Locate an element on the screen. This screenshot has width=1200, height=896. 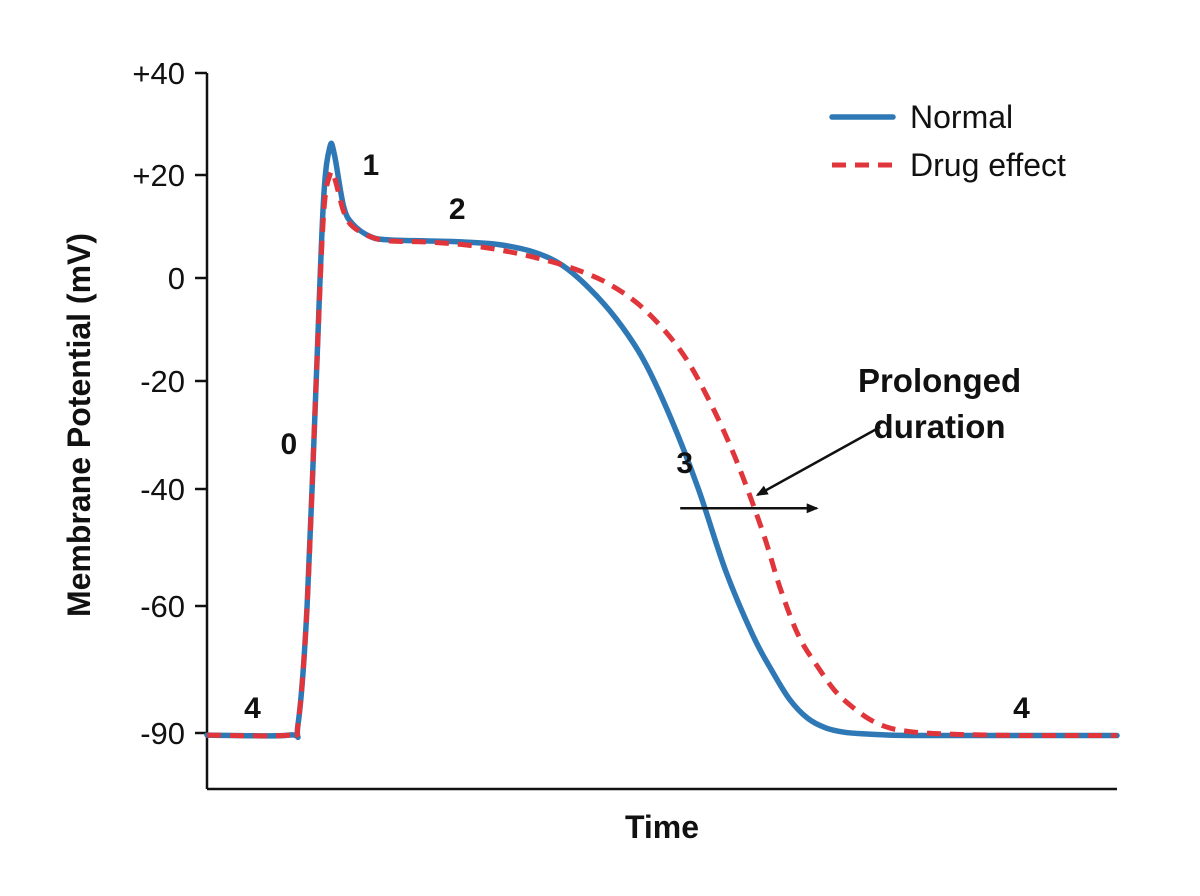
legend: Normal Drug effect is located at coordinates (947, 141).